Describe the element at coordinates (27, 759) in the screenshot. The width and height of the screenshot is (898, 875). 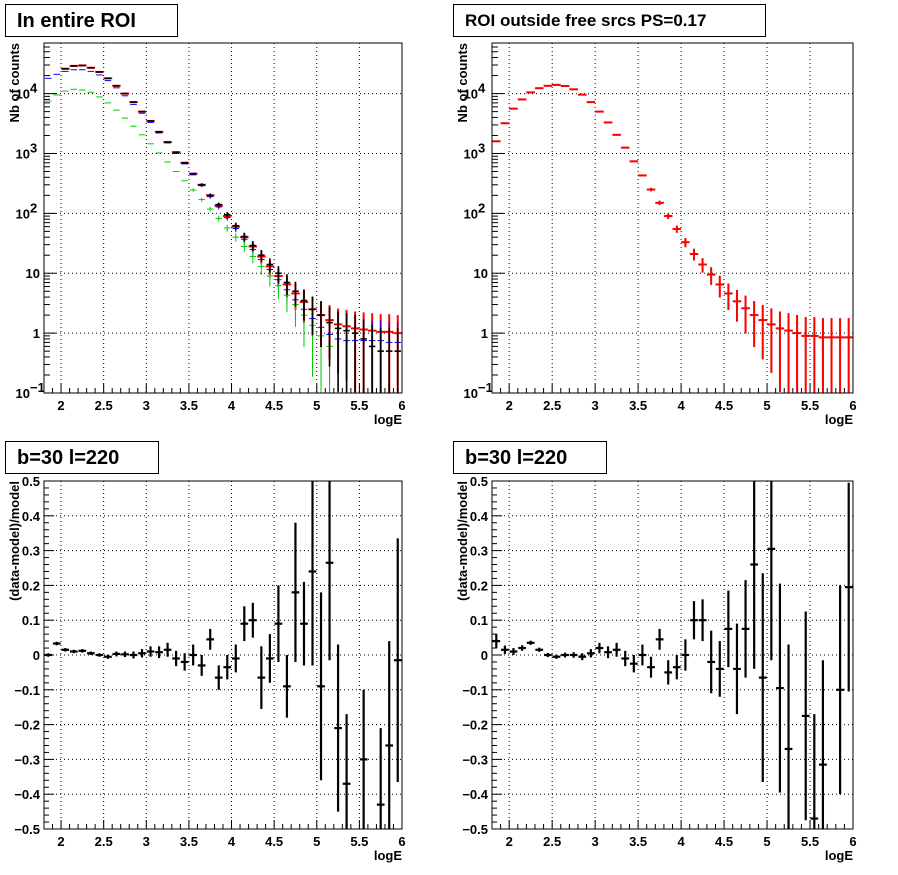
I see `y-tick-label: −0.3` at that location.